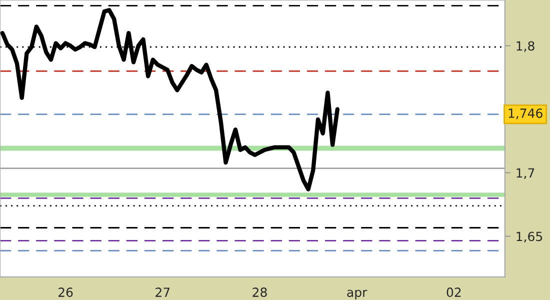 The image size is (550, 300). Describe the element at coordinates (259, 292) in the screenshot. I see `x-tick-label: 28` at that location.